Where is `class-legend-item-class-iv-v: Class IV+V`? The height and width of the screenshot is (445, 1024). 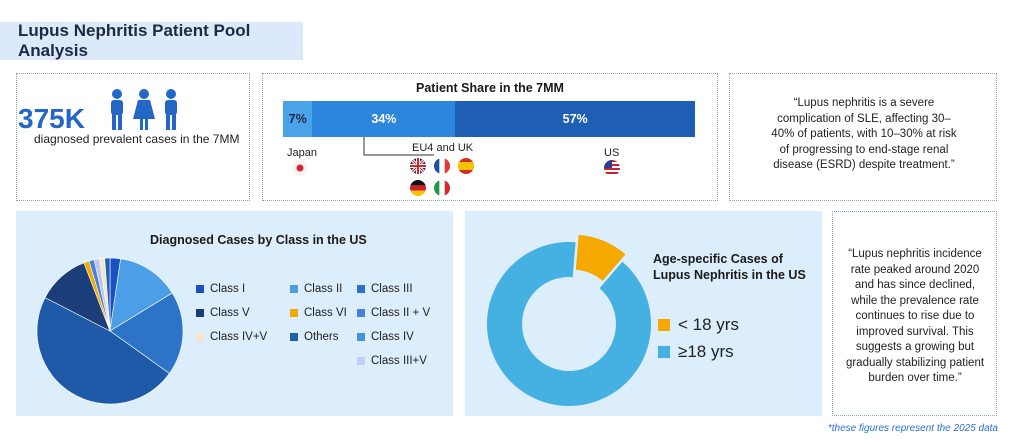
class-legend-item-class-iv-v: Class IV+V is located at coordinates (231, 337).